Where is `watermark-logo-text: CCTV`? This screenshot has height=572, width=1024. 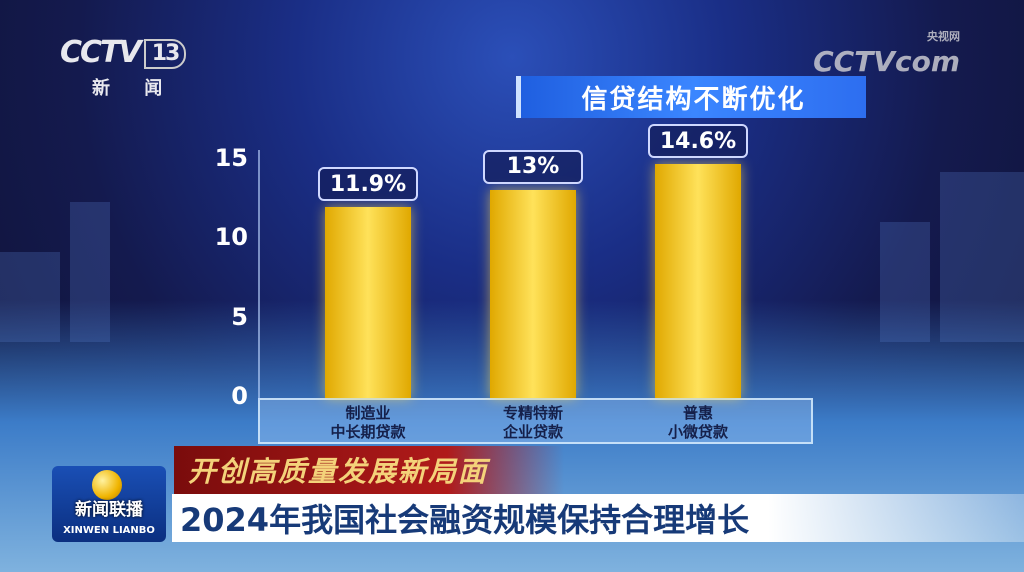 watermark-logo-text: CCTV is located at coordinates (854, 61).